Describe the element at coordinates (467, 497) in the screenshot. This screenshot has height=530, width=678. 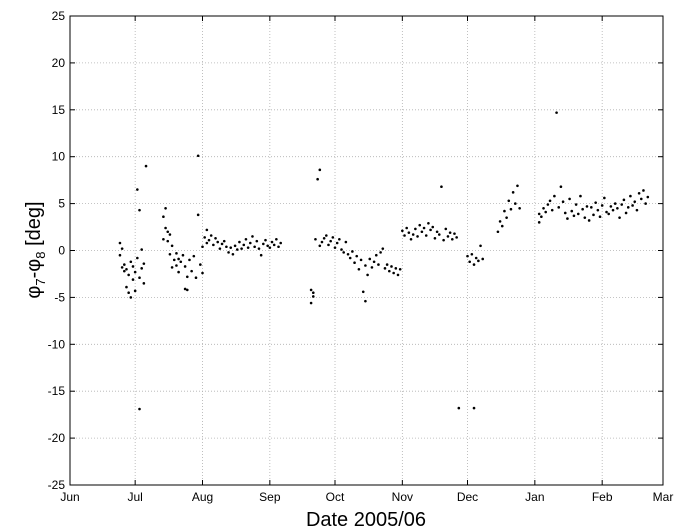
I see `x-tick-label: Dec` at that location.